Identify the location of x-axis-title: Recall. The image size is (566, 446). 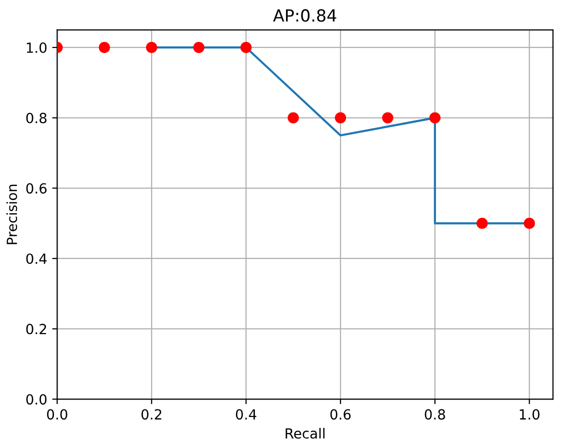
(305, 433).